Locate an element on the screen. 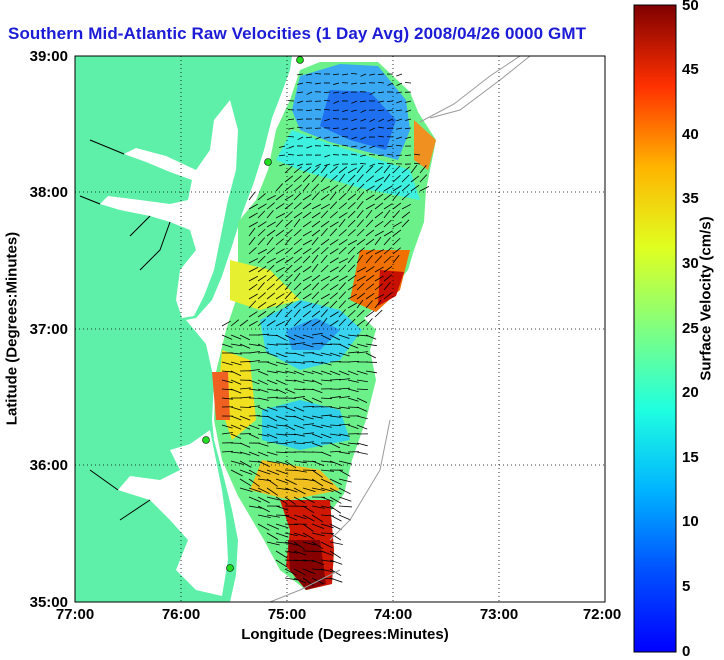  x-tick-label: 77:00 is located at coordinates (75, 614).